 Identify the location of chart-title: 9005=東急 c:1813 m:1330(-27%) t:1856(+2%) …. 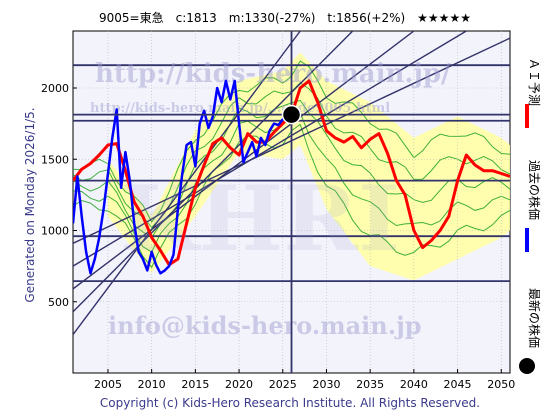
(285, 17).